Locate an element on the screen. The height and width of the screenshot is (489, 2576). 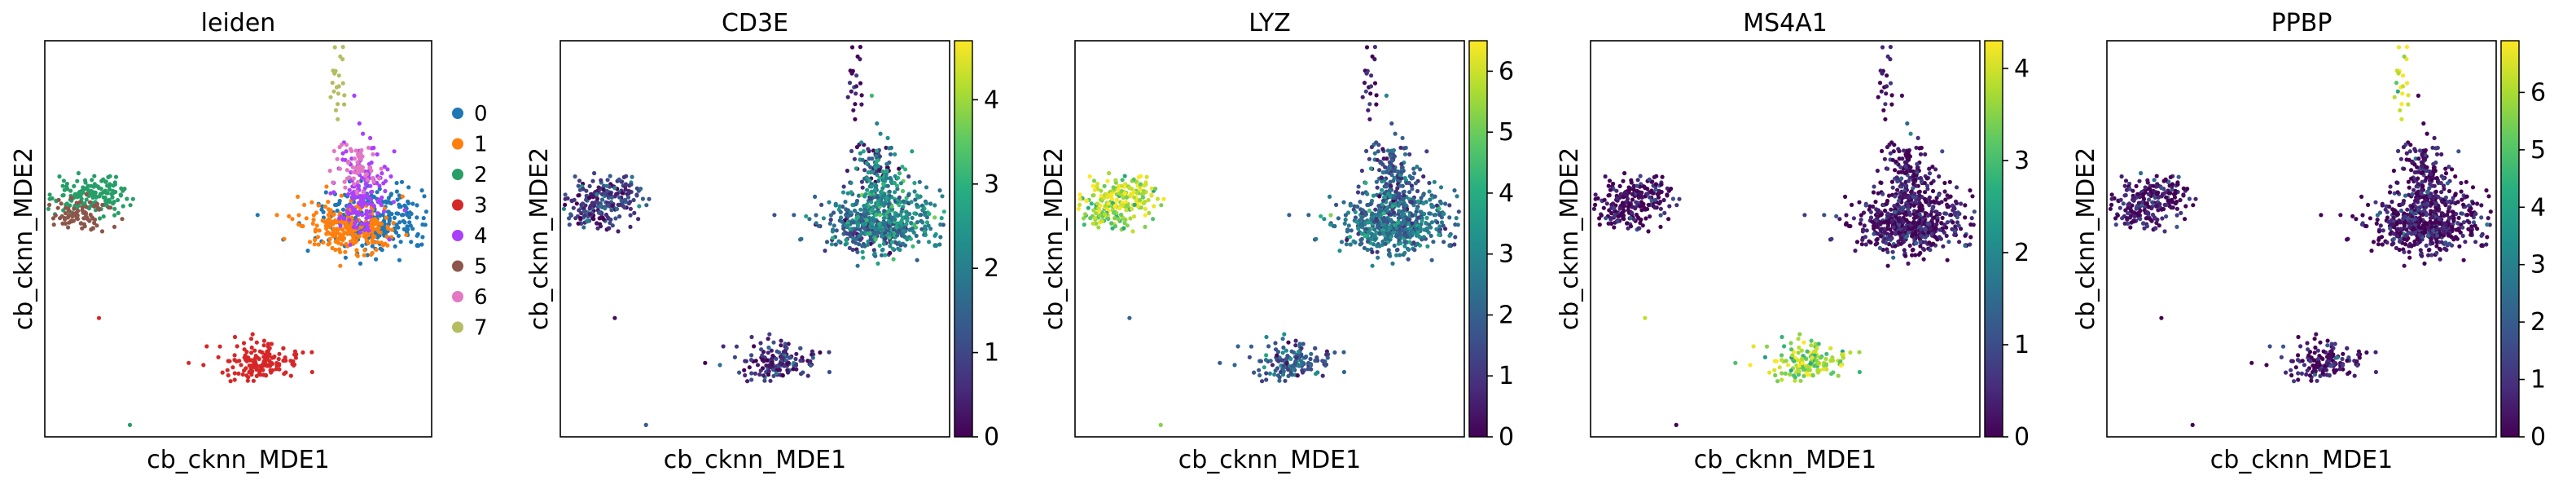
scatter-points is located at coordinates (753, 236).